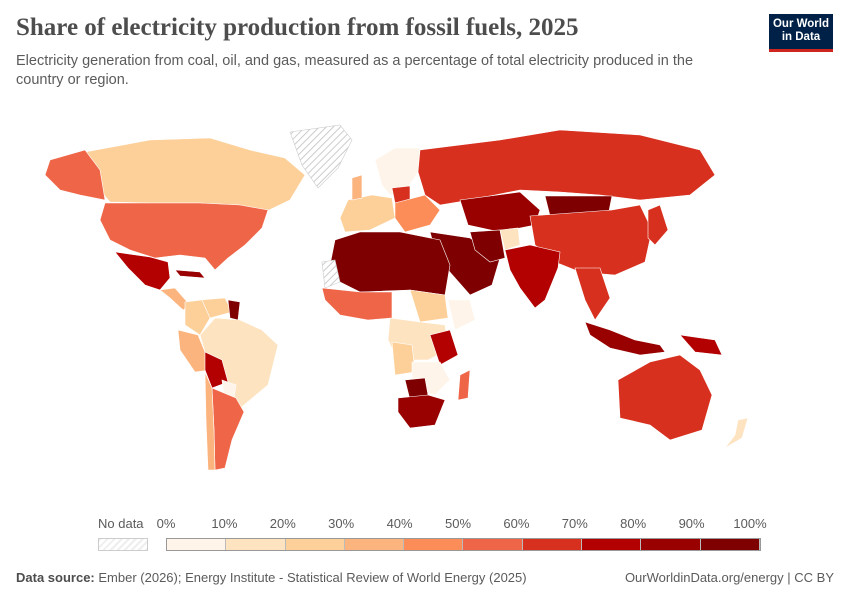 This screenshot has height=600, width=850. I want to click on legend-tick: 20%, so click(282, 523).